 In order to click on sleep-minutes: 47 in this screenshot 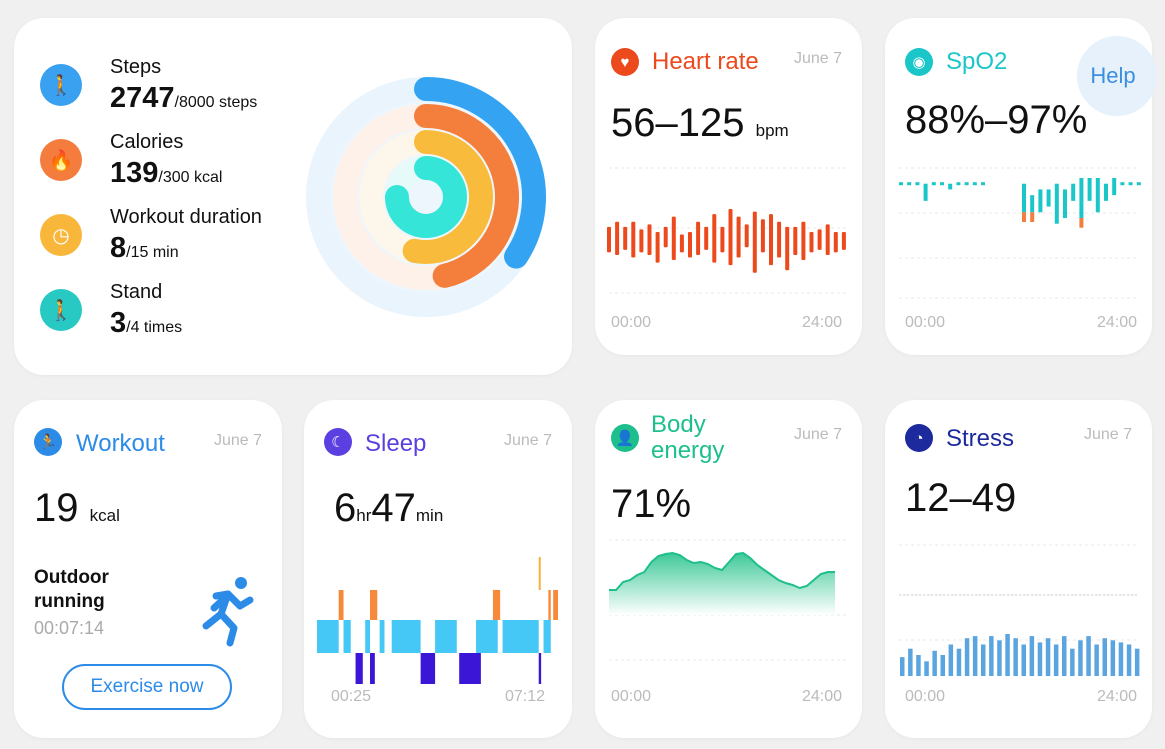, I will do `click(393, 508)`.